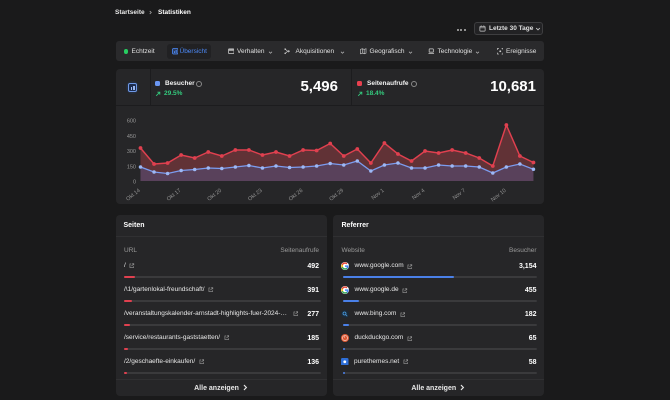  What do you see at coordinates (498, 195) in the screenshot?
I see `svg-text: Nov 10` at bounding box center [498, 195].